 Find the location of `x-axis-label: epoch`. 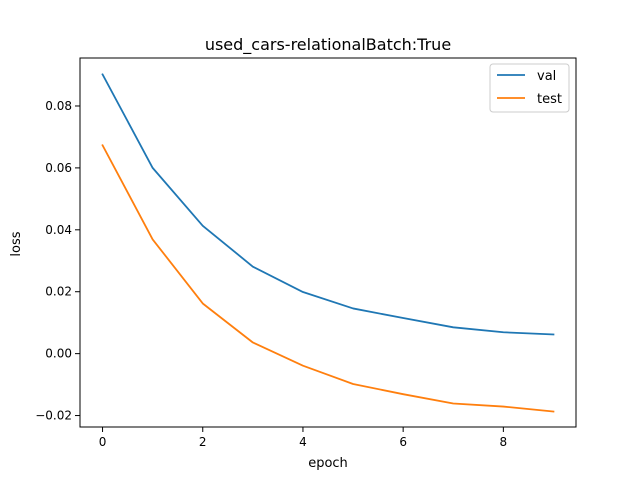

x-axis-label: epoch is located at coordinates (328, 463).